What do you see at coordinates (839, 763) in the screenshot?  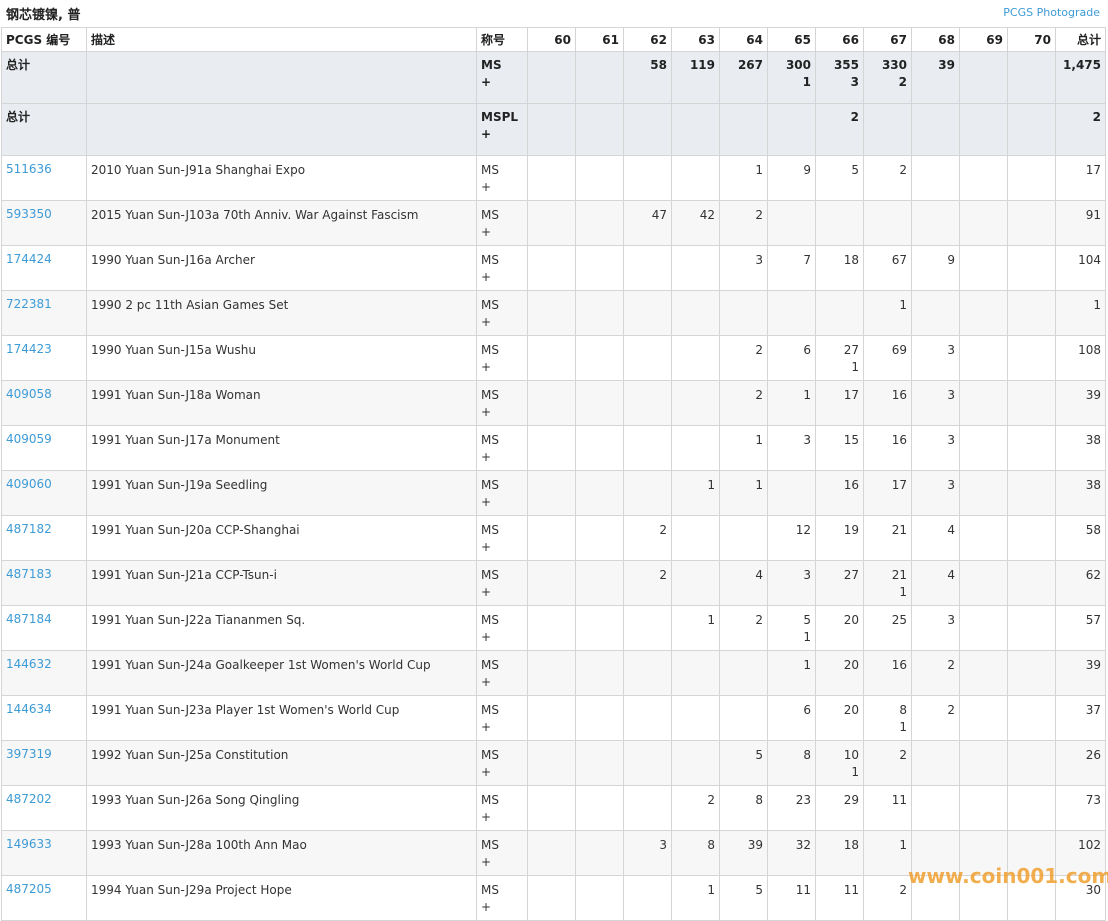 I see `cell: 10 1` at bounding box center [839, 763].